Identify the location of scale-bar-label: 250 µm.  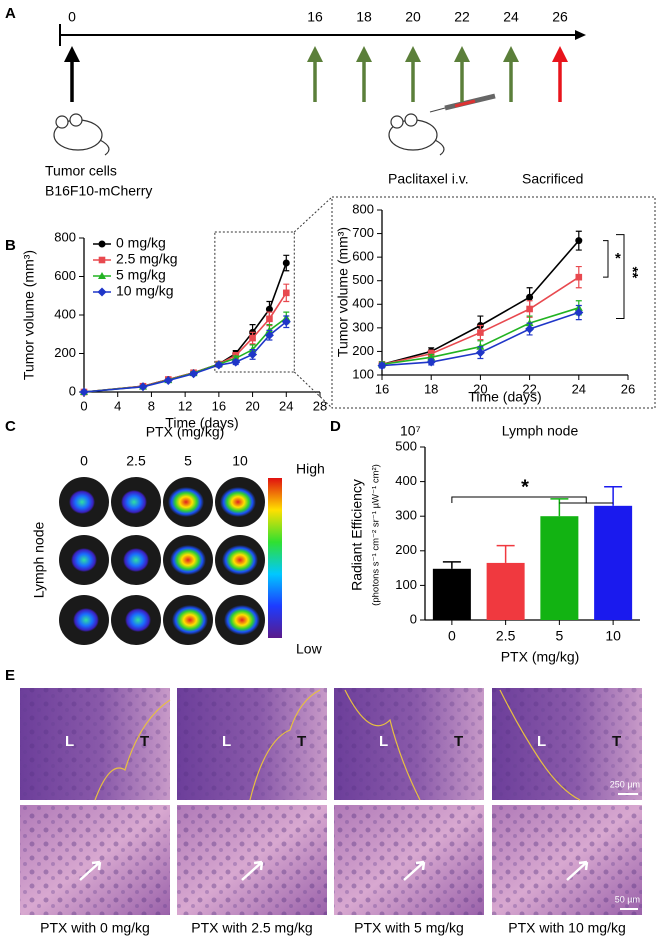
(625, 784).